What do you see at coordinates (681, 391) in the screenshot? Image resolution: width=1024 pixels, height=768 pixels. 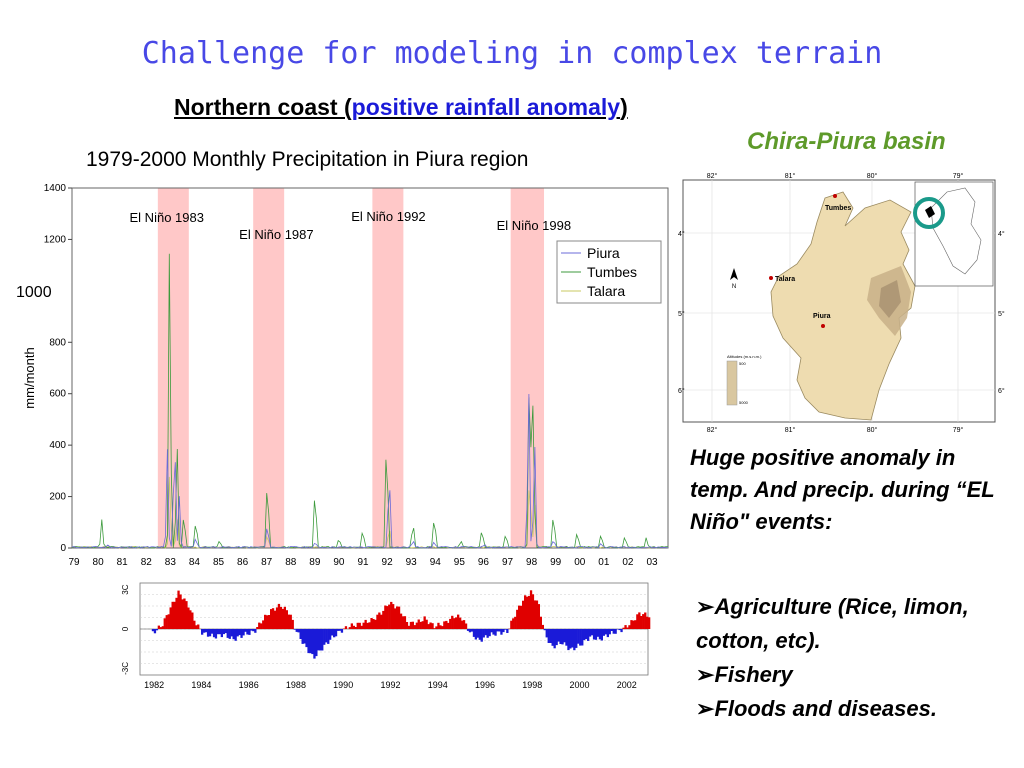 I see `map-lat-label: 6°` at bounding box center [681, 391].